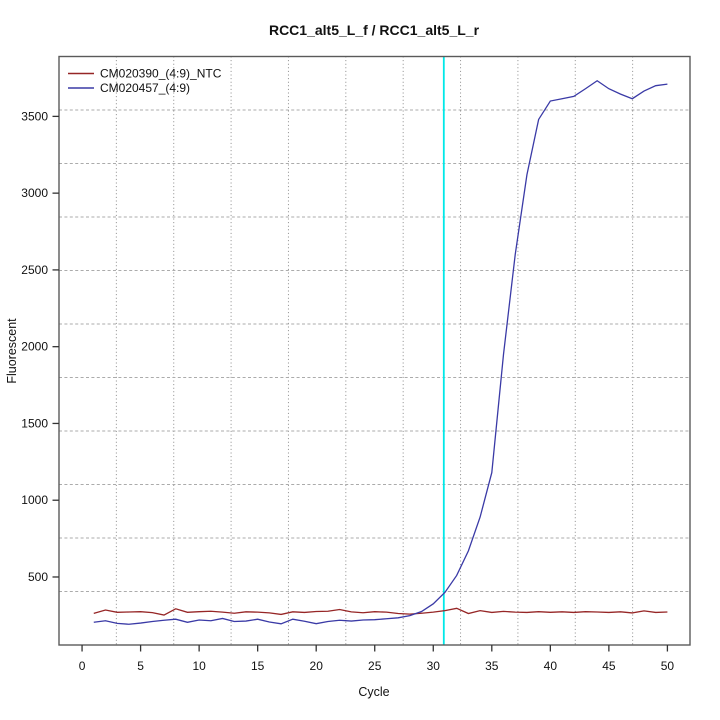  What do you see at coordinates (317, 666) in the screenshot?
I see `x-tick-label: 20` at bounding box center [317, 666].